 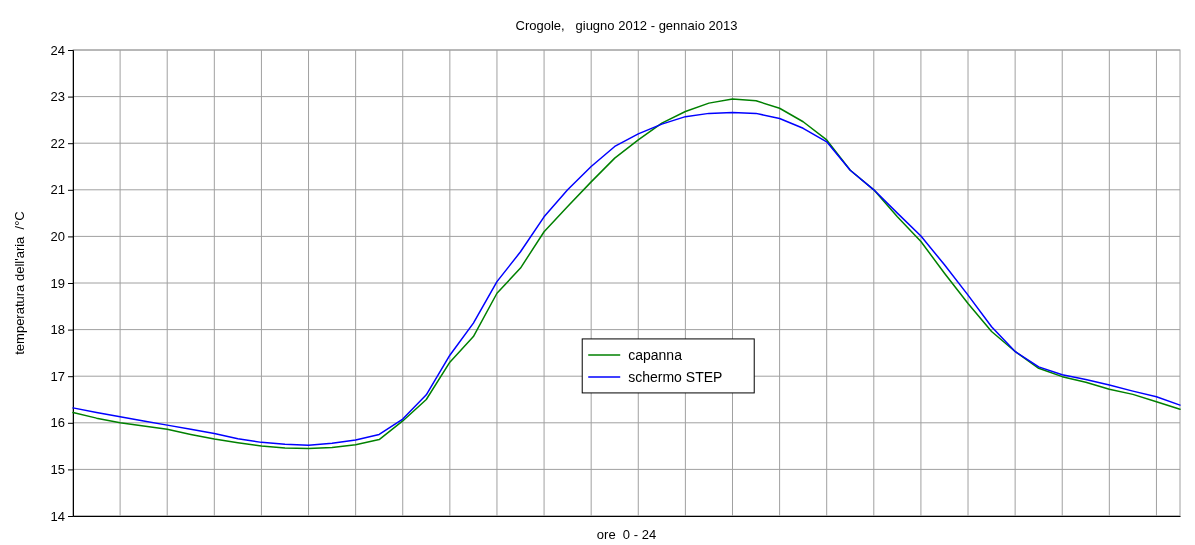 What do you see at coordinates (626, 534) in the screenshot?
I see `x-axis-title: ore 0 - 24` at bounding box center [626, 534].